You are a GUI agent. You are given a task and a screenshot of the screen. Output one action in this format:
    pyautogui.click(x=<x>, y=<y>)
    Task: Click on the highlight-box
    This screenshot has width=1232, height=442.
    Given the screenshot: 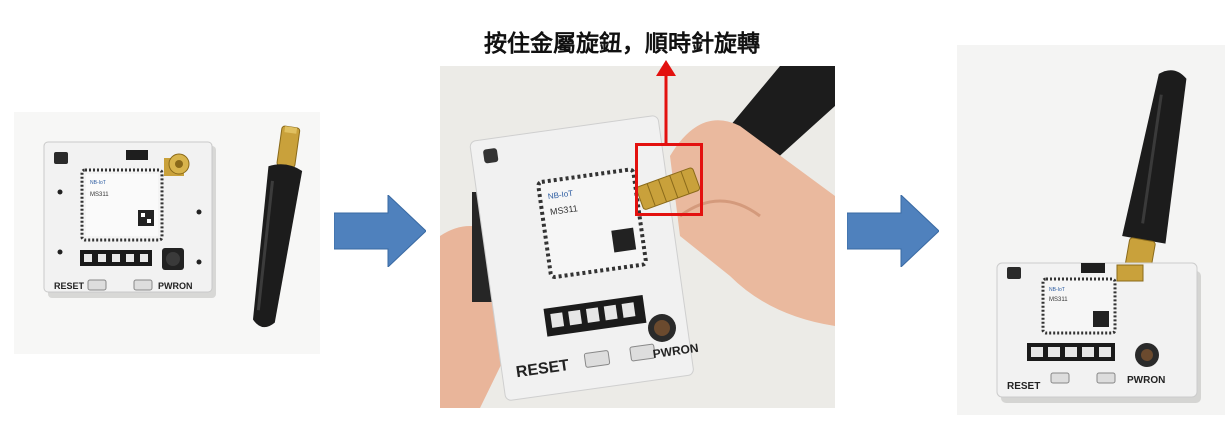 What is the action you would take?
    pyautogui.click(x=669, y=179)
    